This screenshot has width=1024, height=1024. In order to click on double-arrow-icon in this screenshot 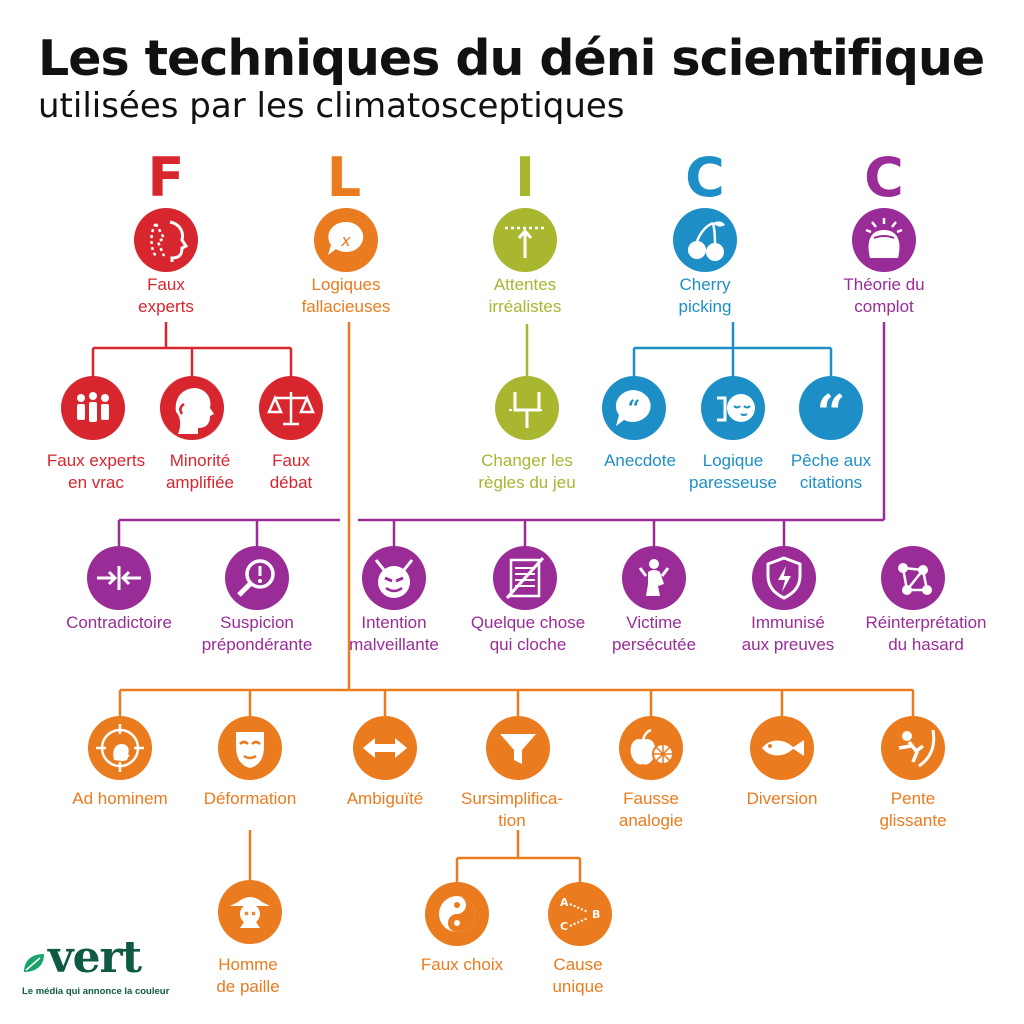, I will do `click(385, 748)`.